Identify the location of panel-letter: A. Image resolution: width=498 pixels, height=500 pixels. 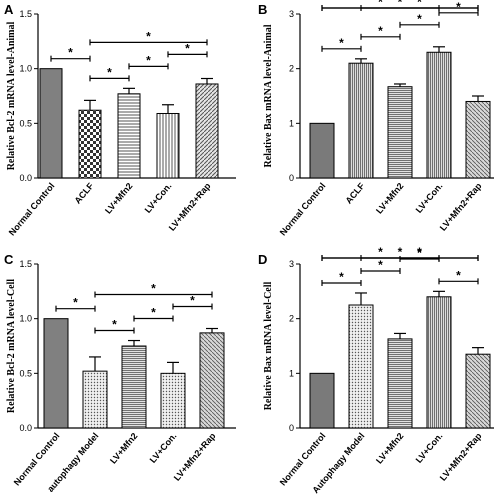
(9, 9).